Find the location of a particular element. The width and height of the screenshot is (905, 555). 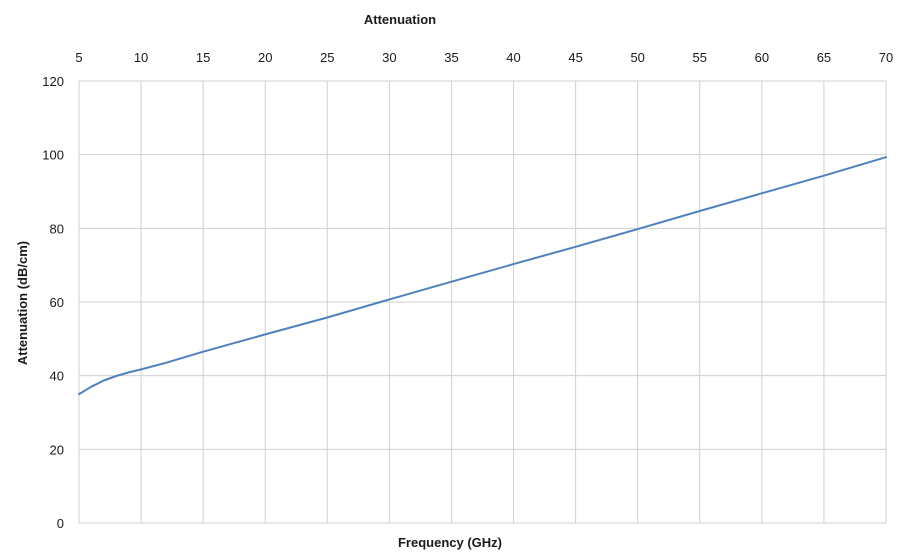

y-tick-label: 20 is located at coordinates (57, 449).